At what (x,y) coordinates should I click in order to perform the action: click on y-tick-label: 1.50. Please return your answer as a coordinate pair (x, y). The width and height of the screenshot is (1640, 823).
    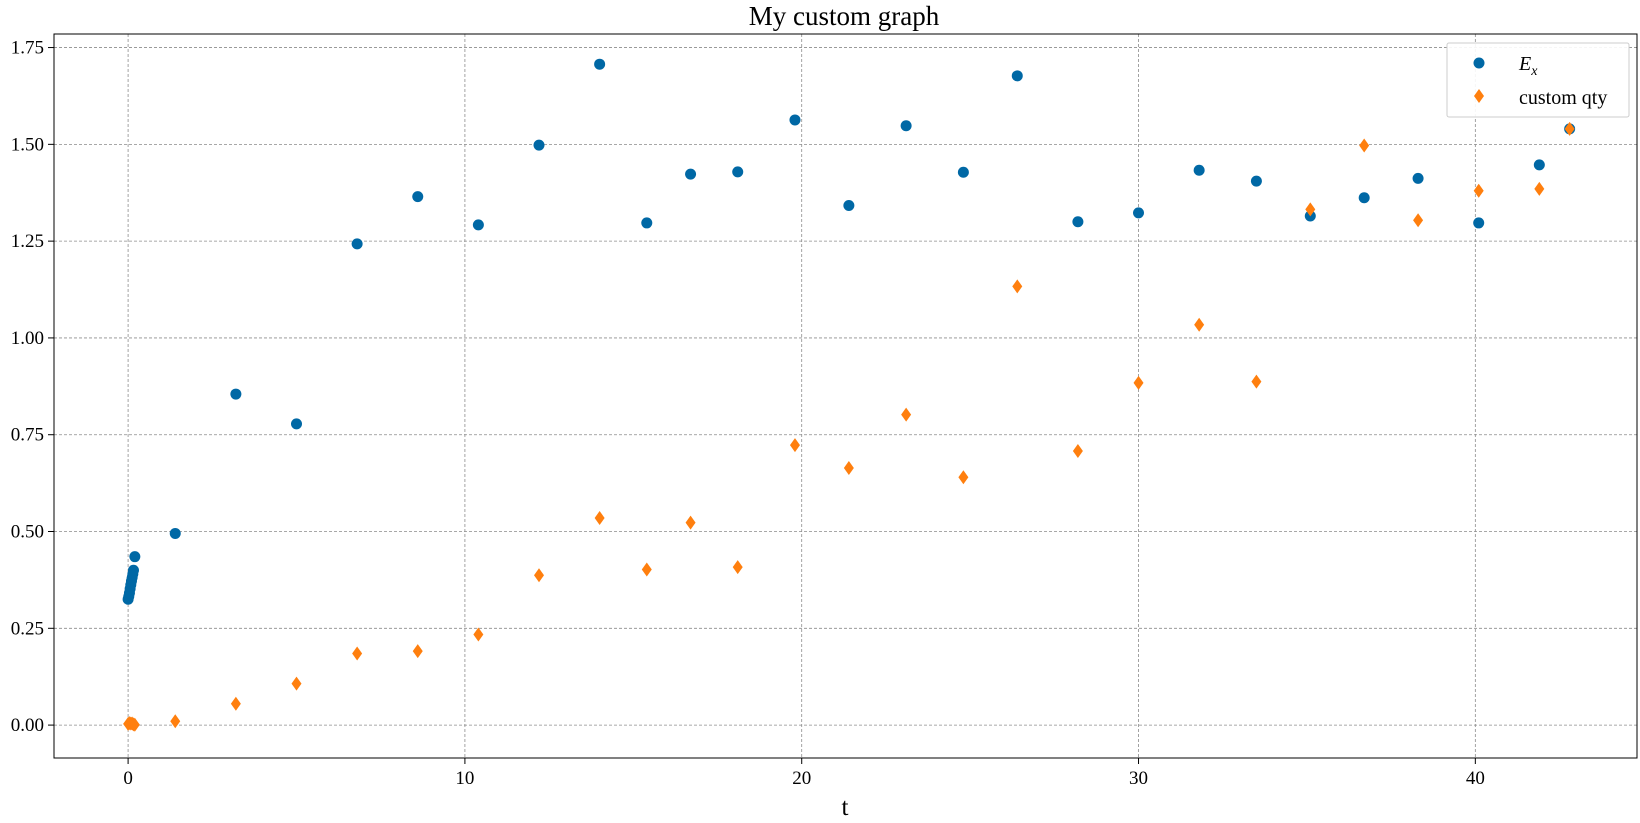
    Looking at the image, I should click on (27, 144).